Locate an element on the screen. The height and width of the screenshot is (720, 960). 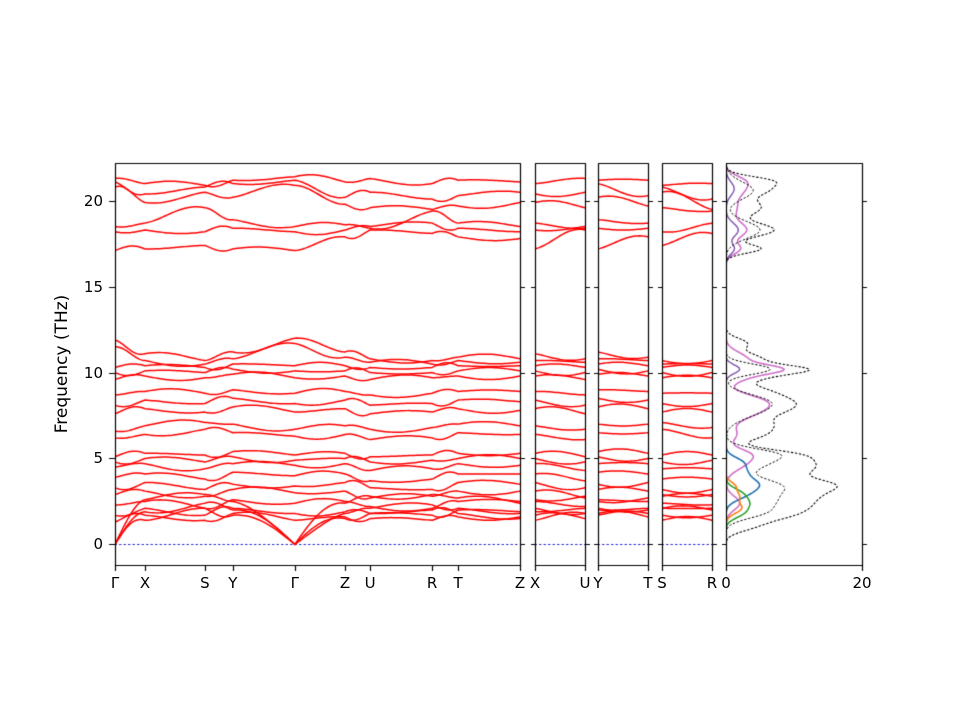
y-tick-label: 10 is located at coordinates (93, 372).